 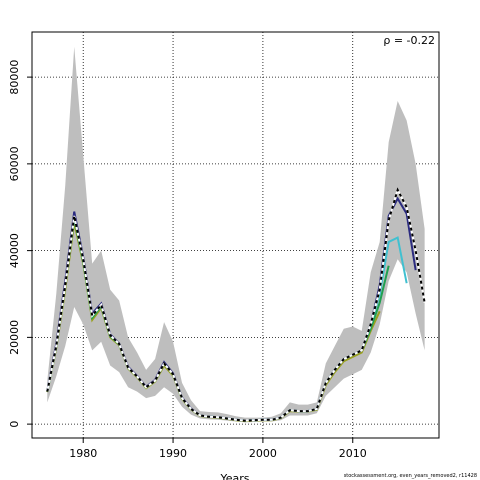 What do you see at coordinates (353, 453) in the screenshot?
I see `x-tick-label: 2010` at bounding box center [353, 453].